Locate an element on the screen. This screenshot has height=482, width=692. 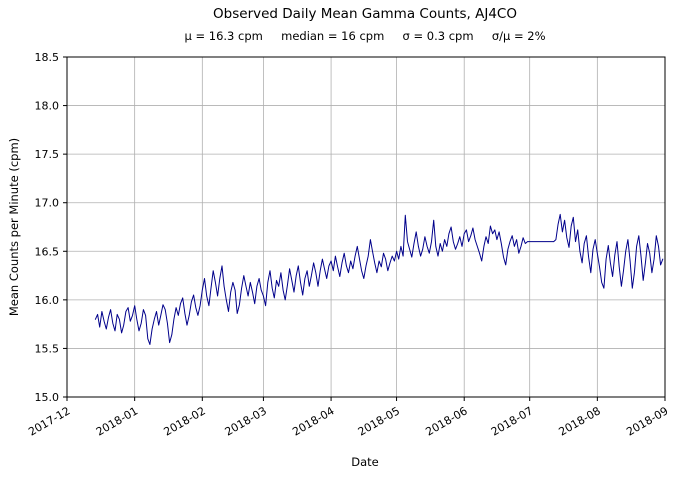
x-tick-label: 2018-02 is located at coordinates (185, 421).